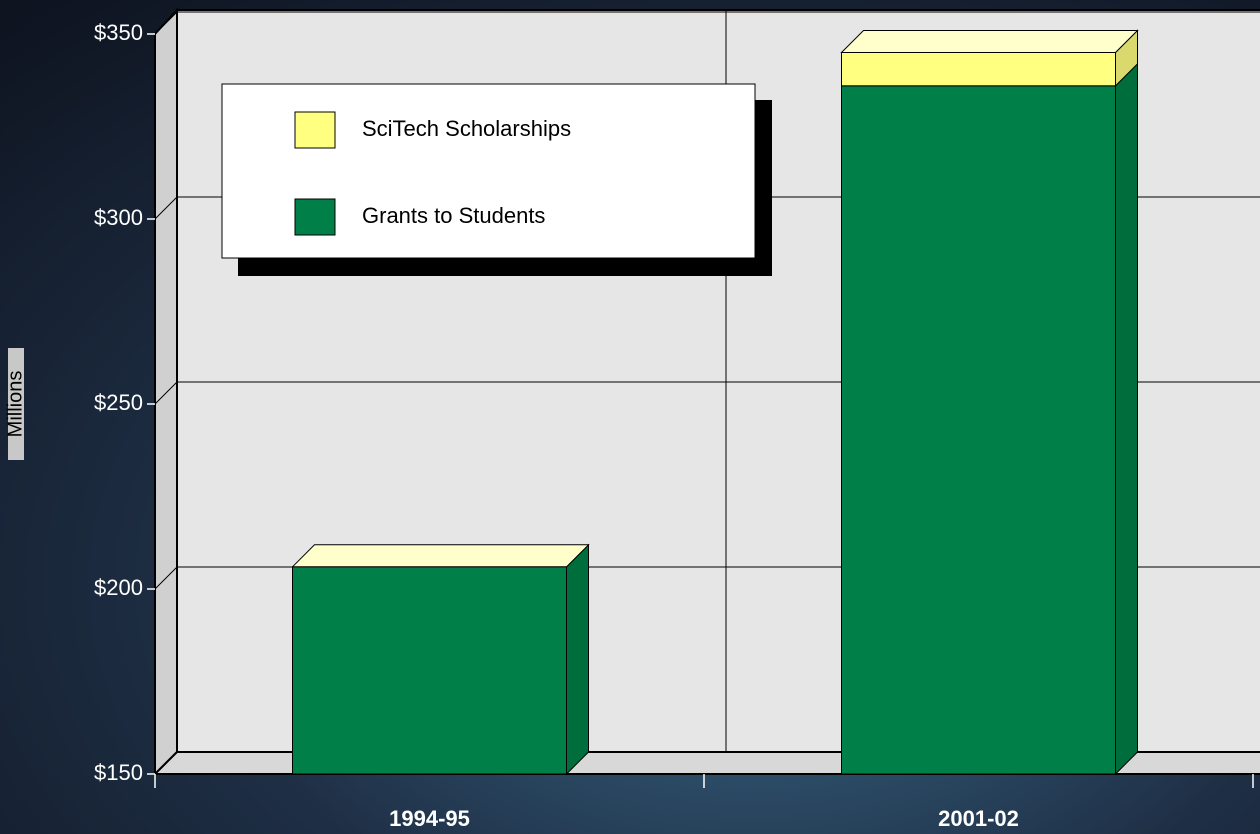 Image resolution: width=1260 pixels, height=834 pixels. What do you see at coordinates (118, 772) in the screenshot?
I see `y-tick-label: $150` at bounding box center [118, 772].